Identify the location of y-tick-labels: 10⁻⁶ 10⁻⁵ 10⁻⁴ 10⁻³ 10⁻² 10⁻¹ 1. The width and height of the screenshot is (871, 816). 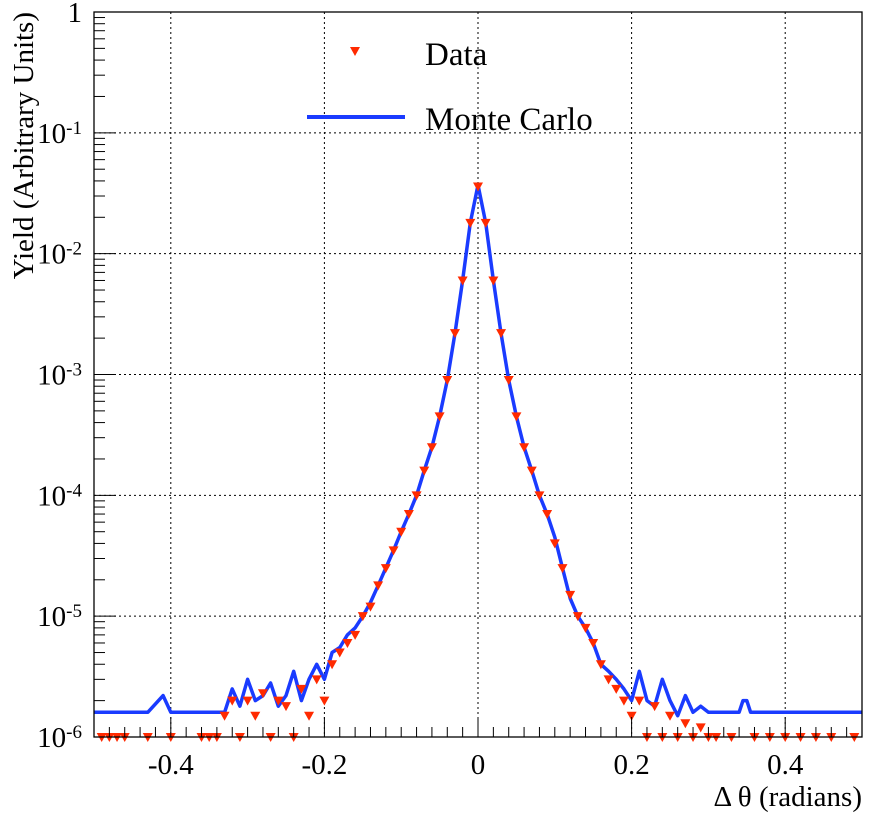
(59, 377).